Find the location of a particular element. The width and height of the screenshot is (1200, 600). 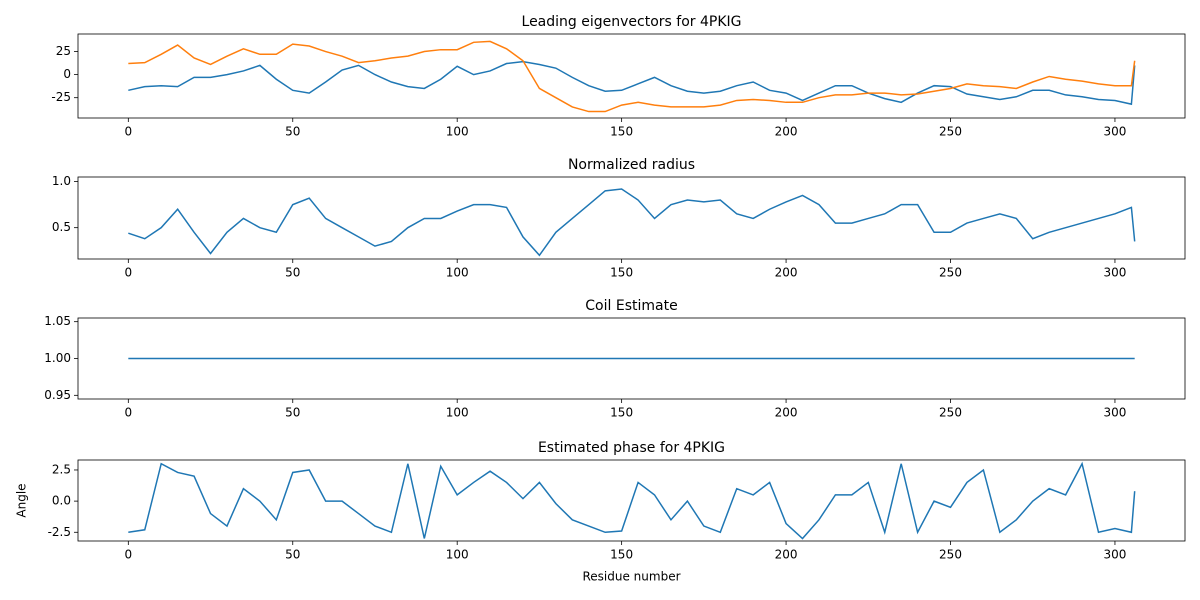

y-tick-label: 0.5 is located at coordinates (61, 227).